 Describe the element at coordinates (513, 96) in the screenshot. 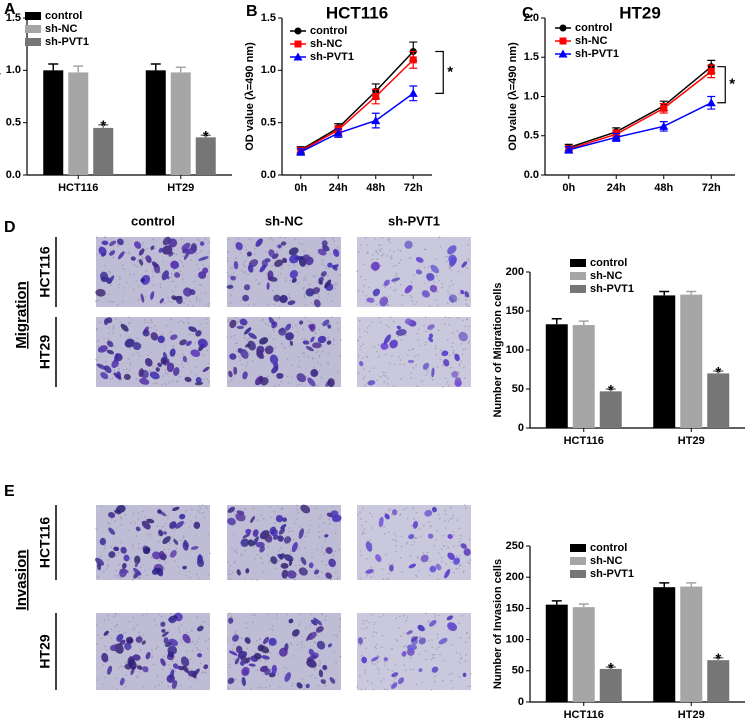

I see `y-axis-label: OD value (λ=490 nm)` at that location.